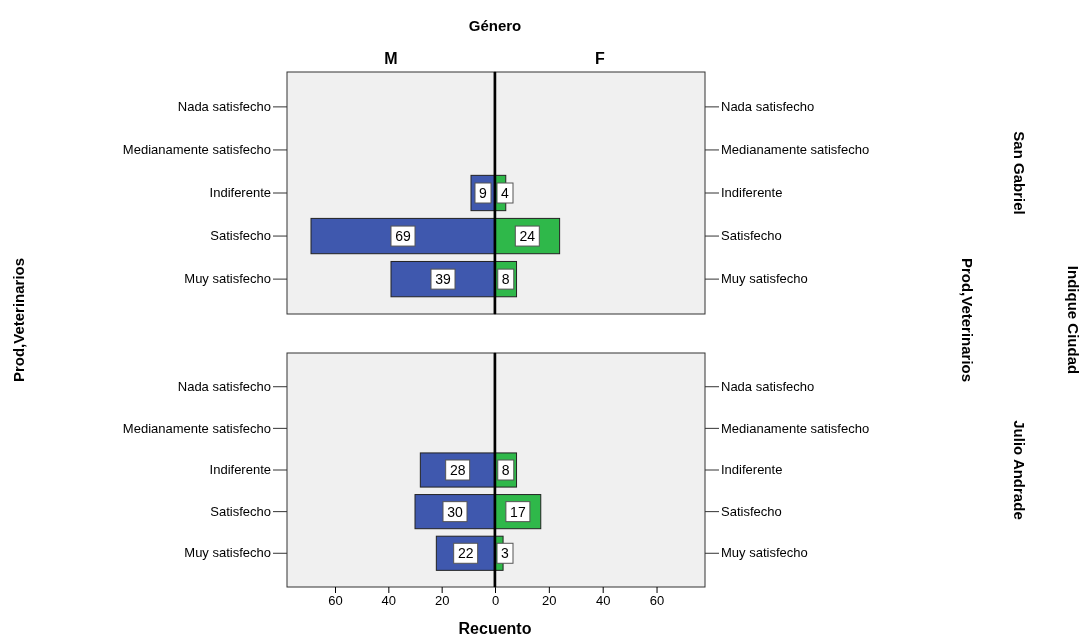 Image resolution: width=1088 pixels, height=640 pixels. I want to click on data-label: 17, so click(518, 511).